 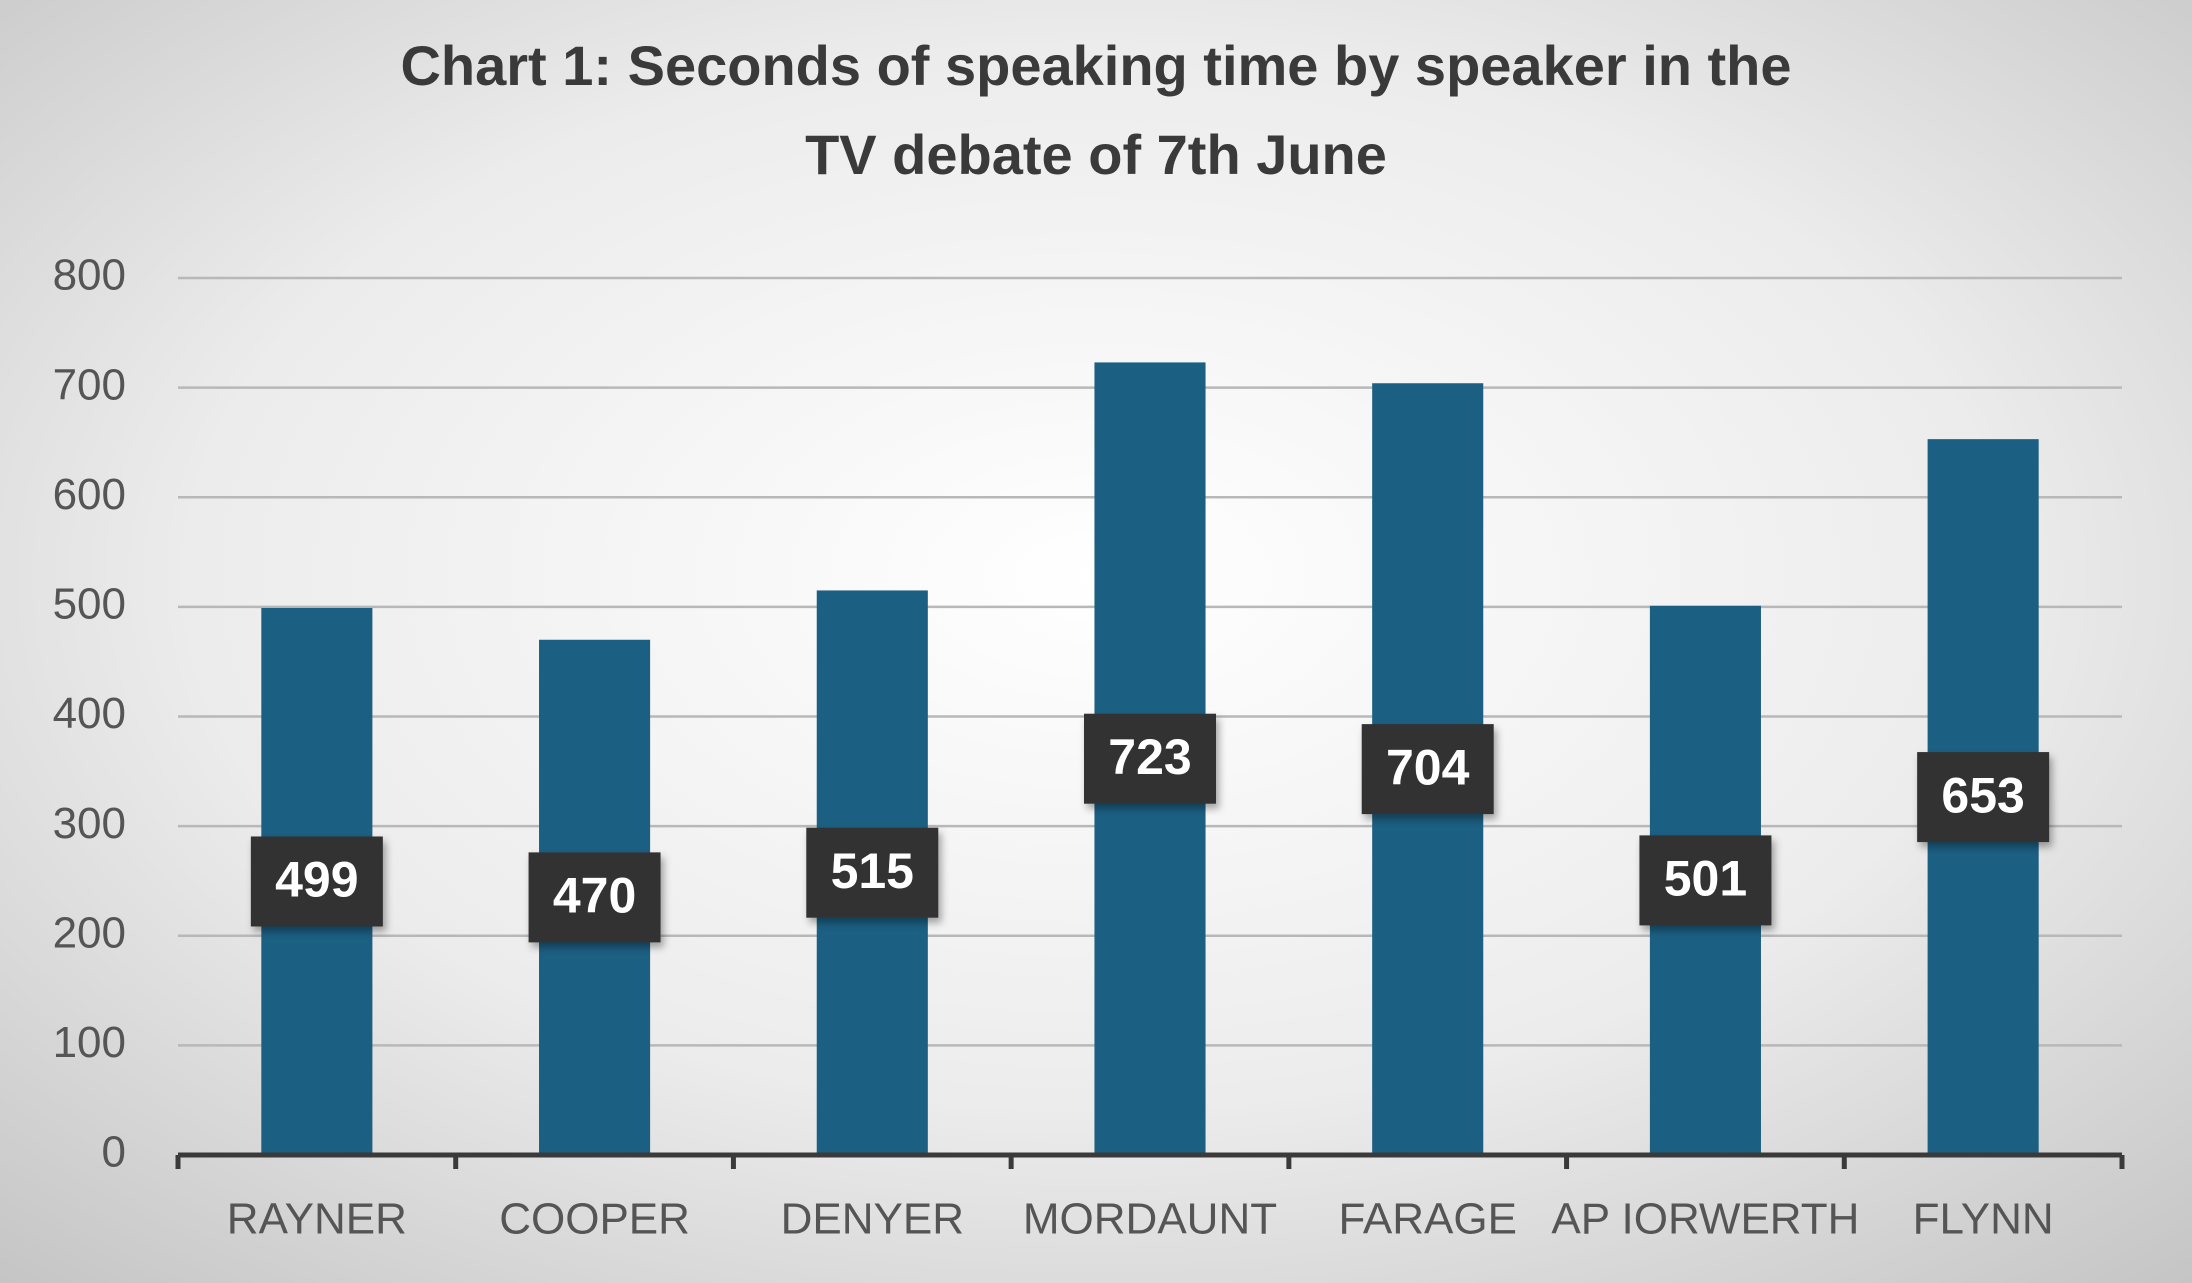 I want to click on data-label-group: 499, so click(x=316, y=881).